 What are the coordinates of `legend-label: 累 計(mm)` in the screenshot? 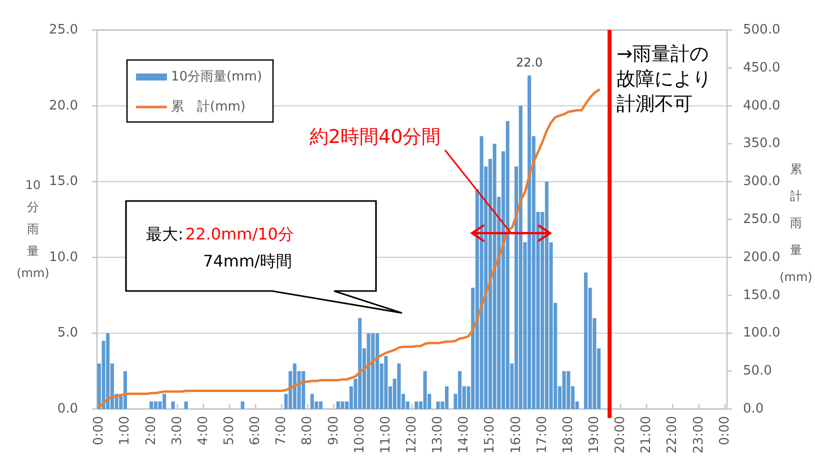 It's located at (208, 107).